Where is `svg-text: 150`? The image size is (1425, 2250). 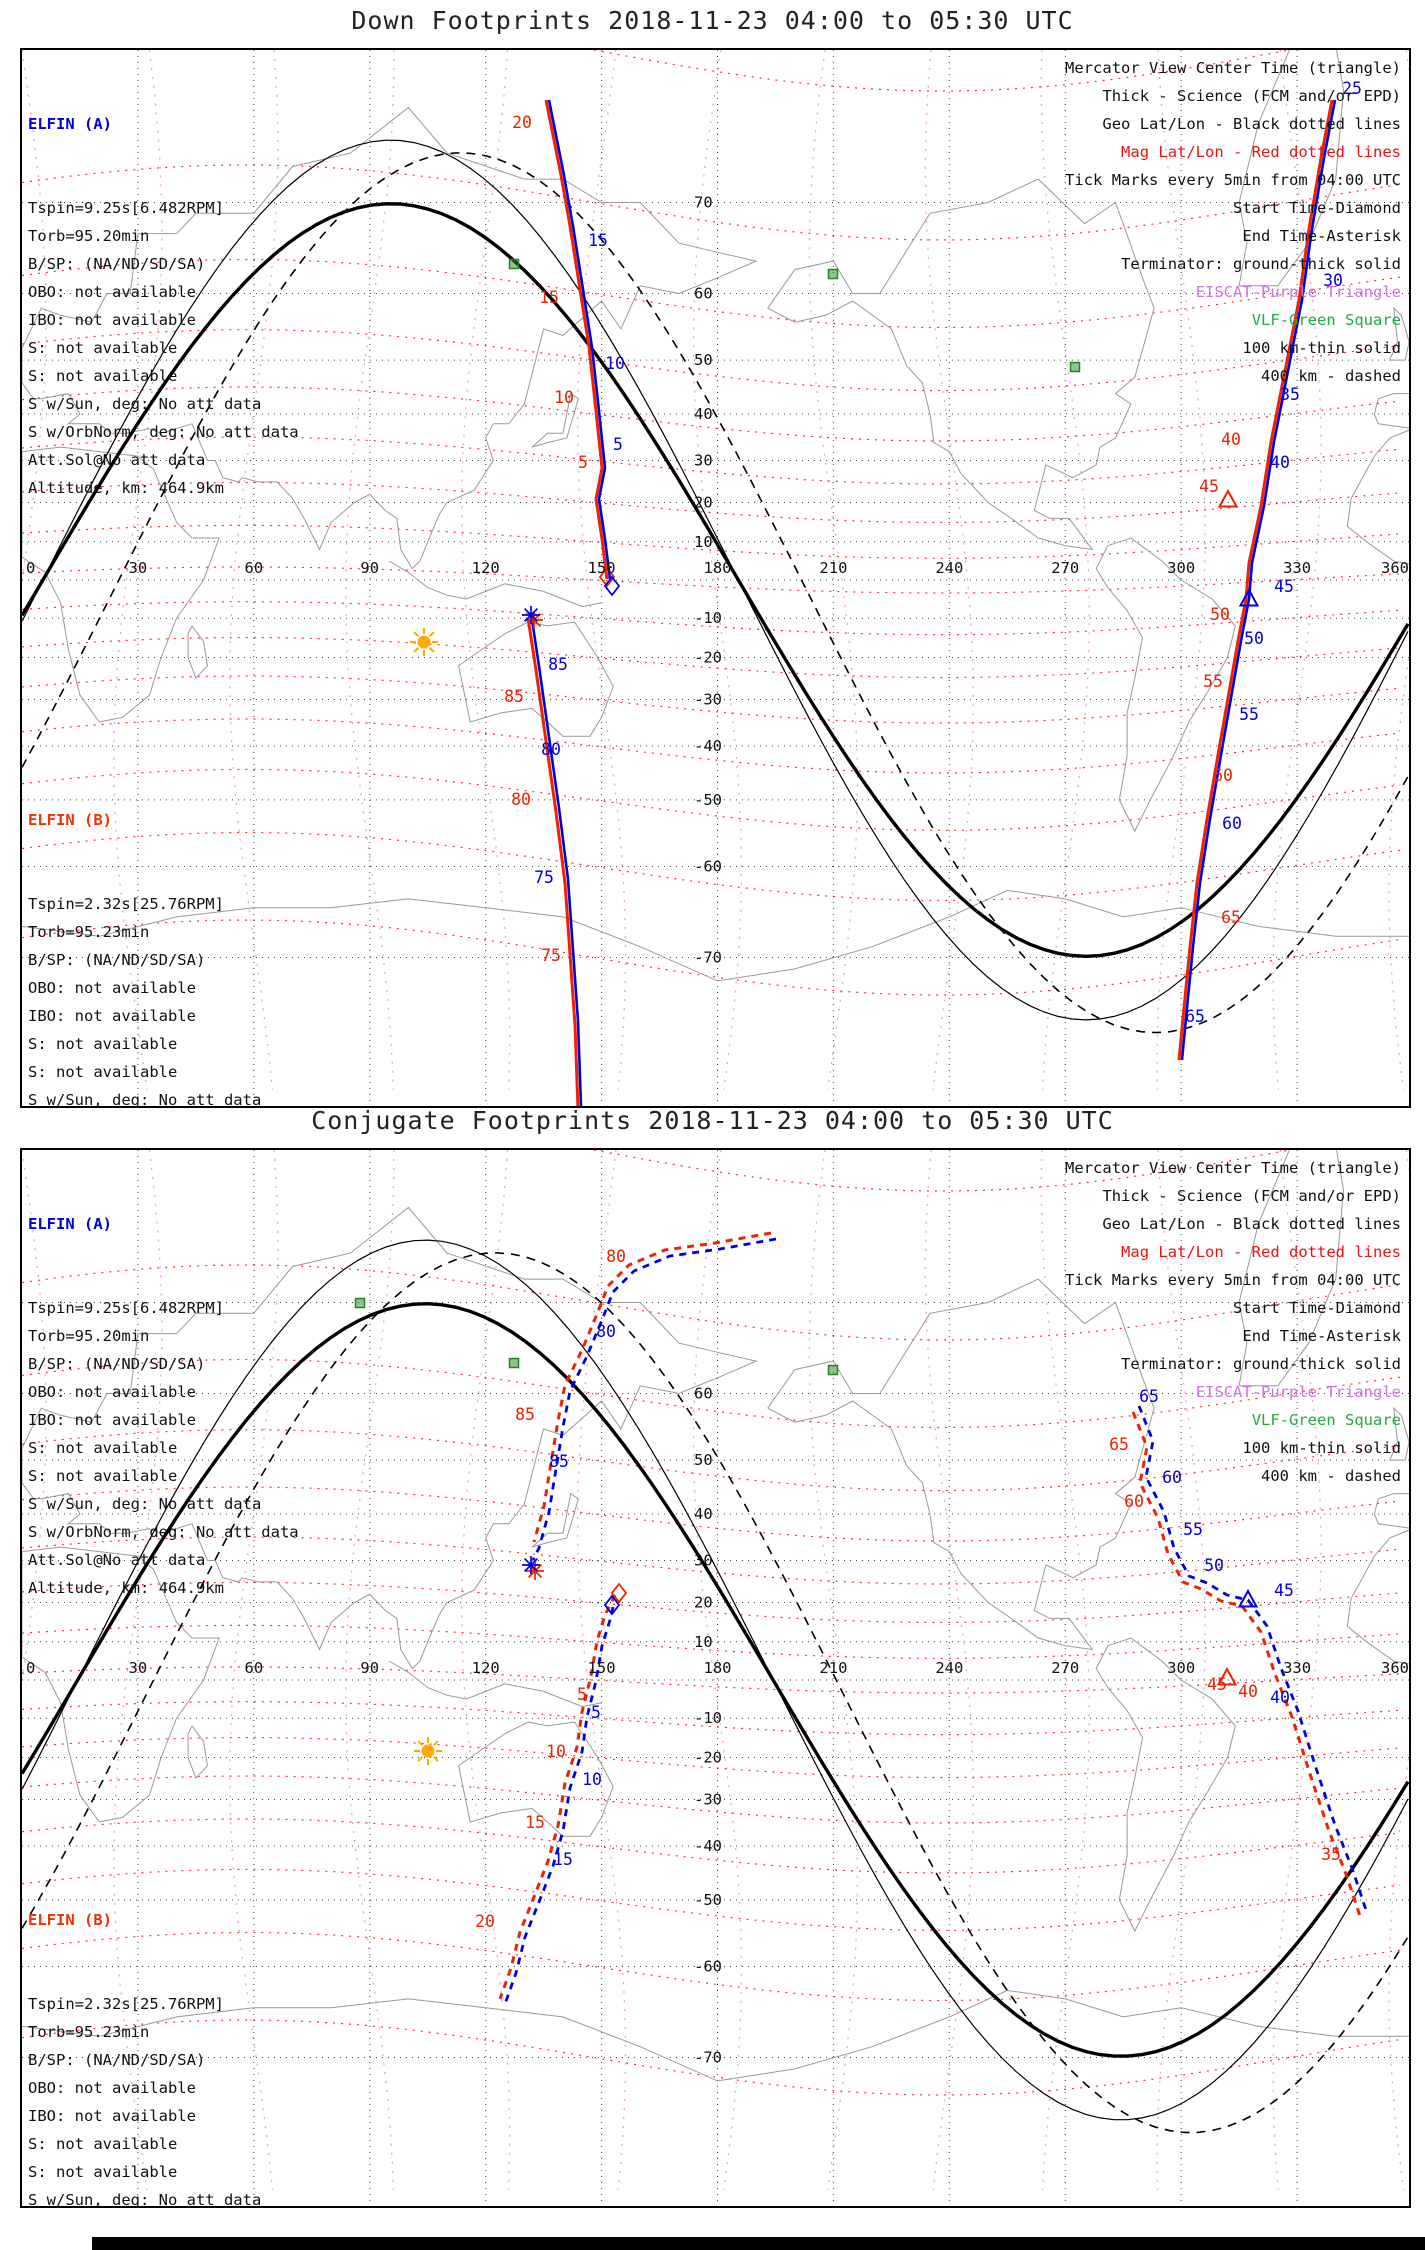
svg-text: 150 is located at coordinates (602, 1668).